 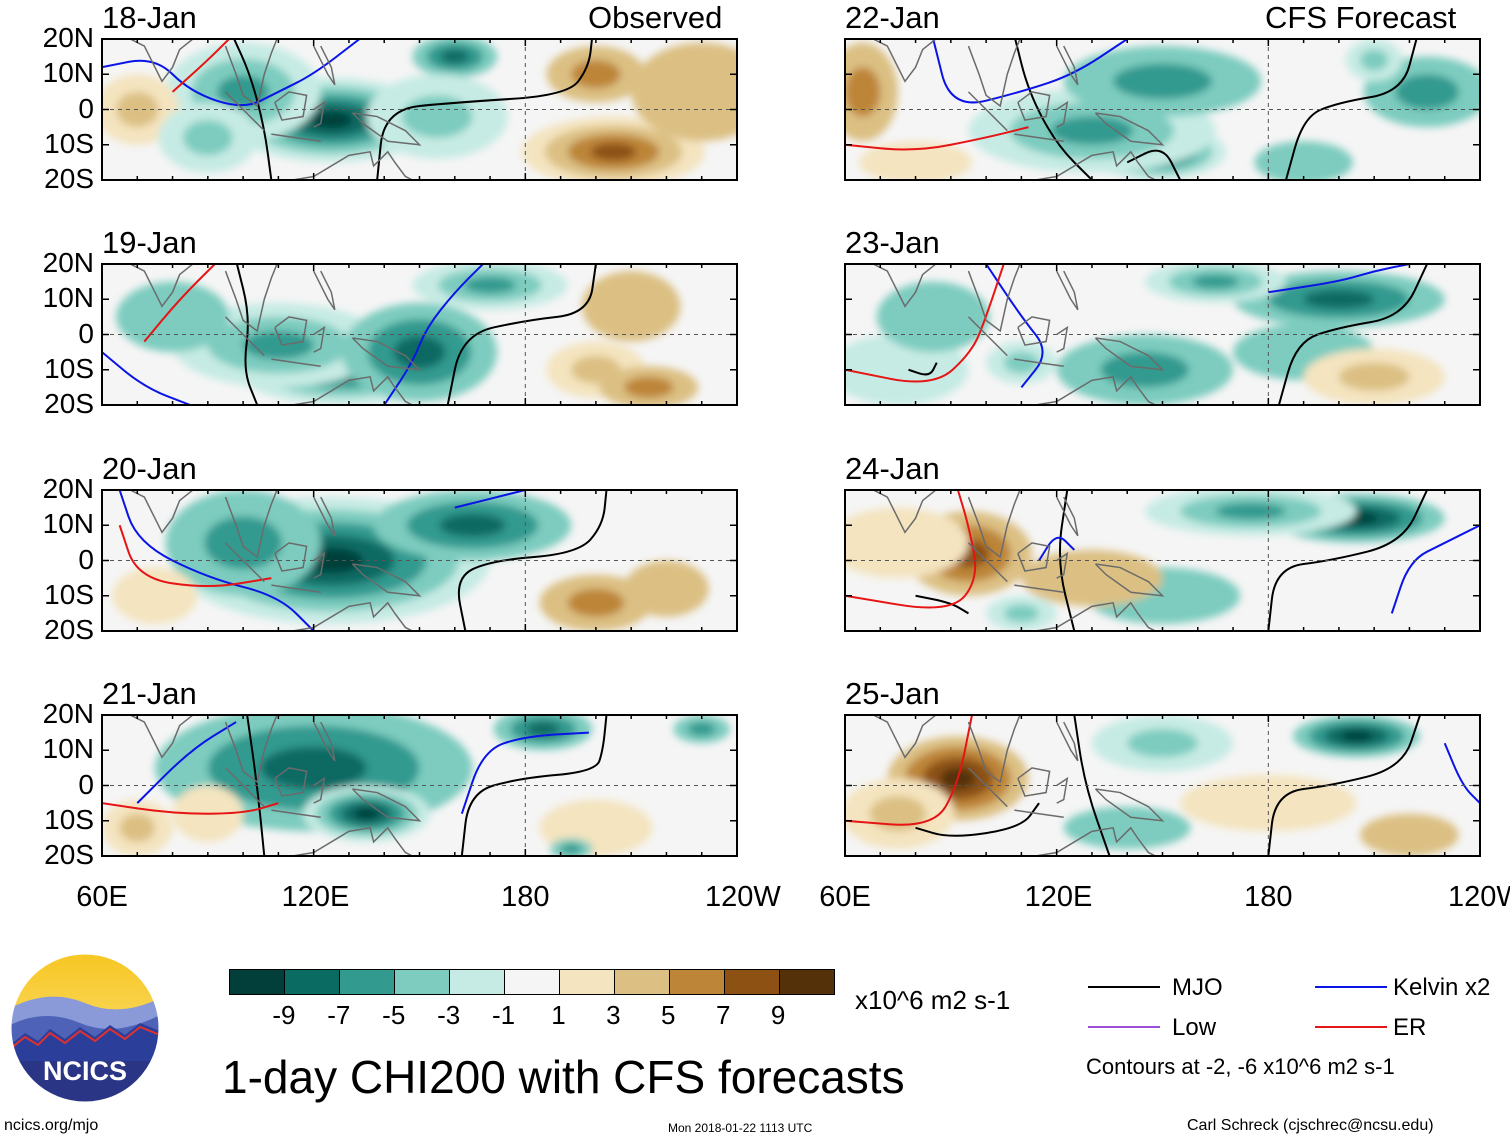 What do you see at coordinates (419, 334) in the screenshot?
I see `map-panel-19-Jan` at bounding box center [419, 334].